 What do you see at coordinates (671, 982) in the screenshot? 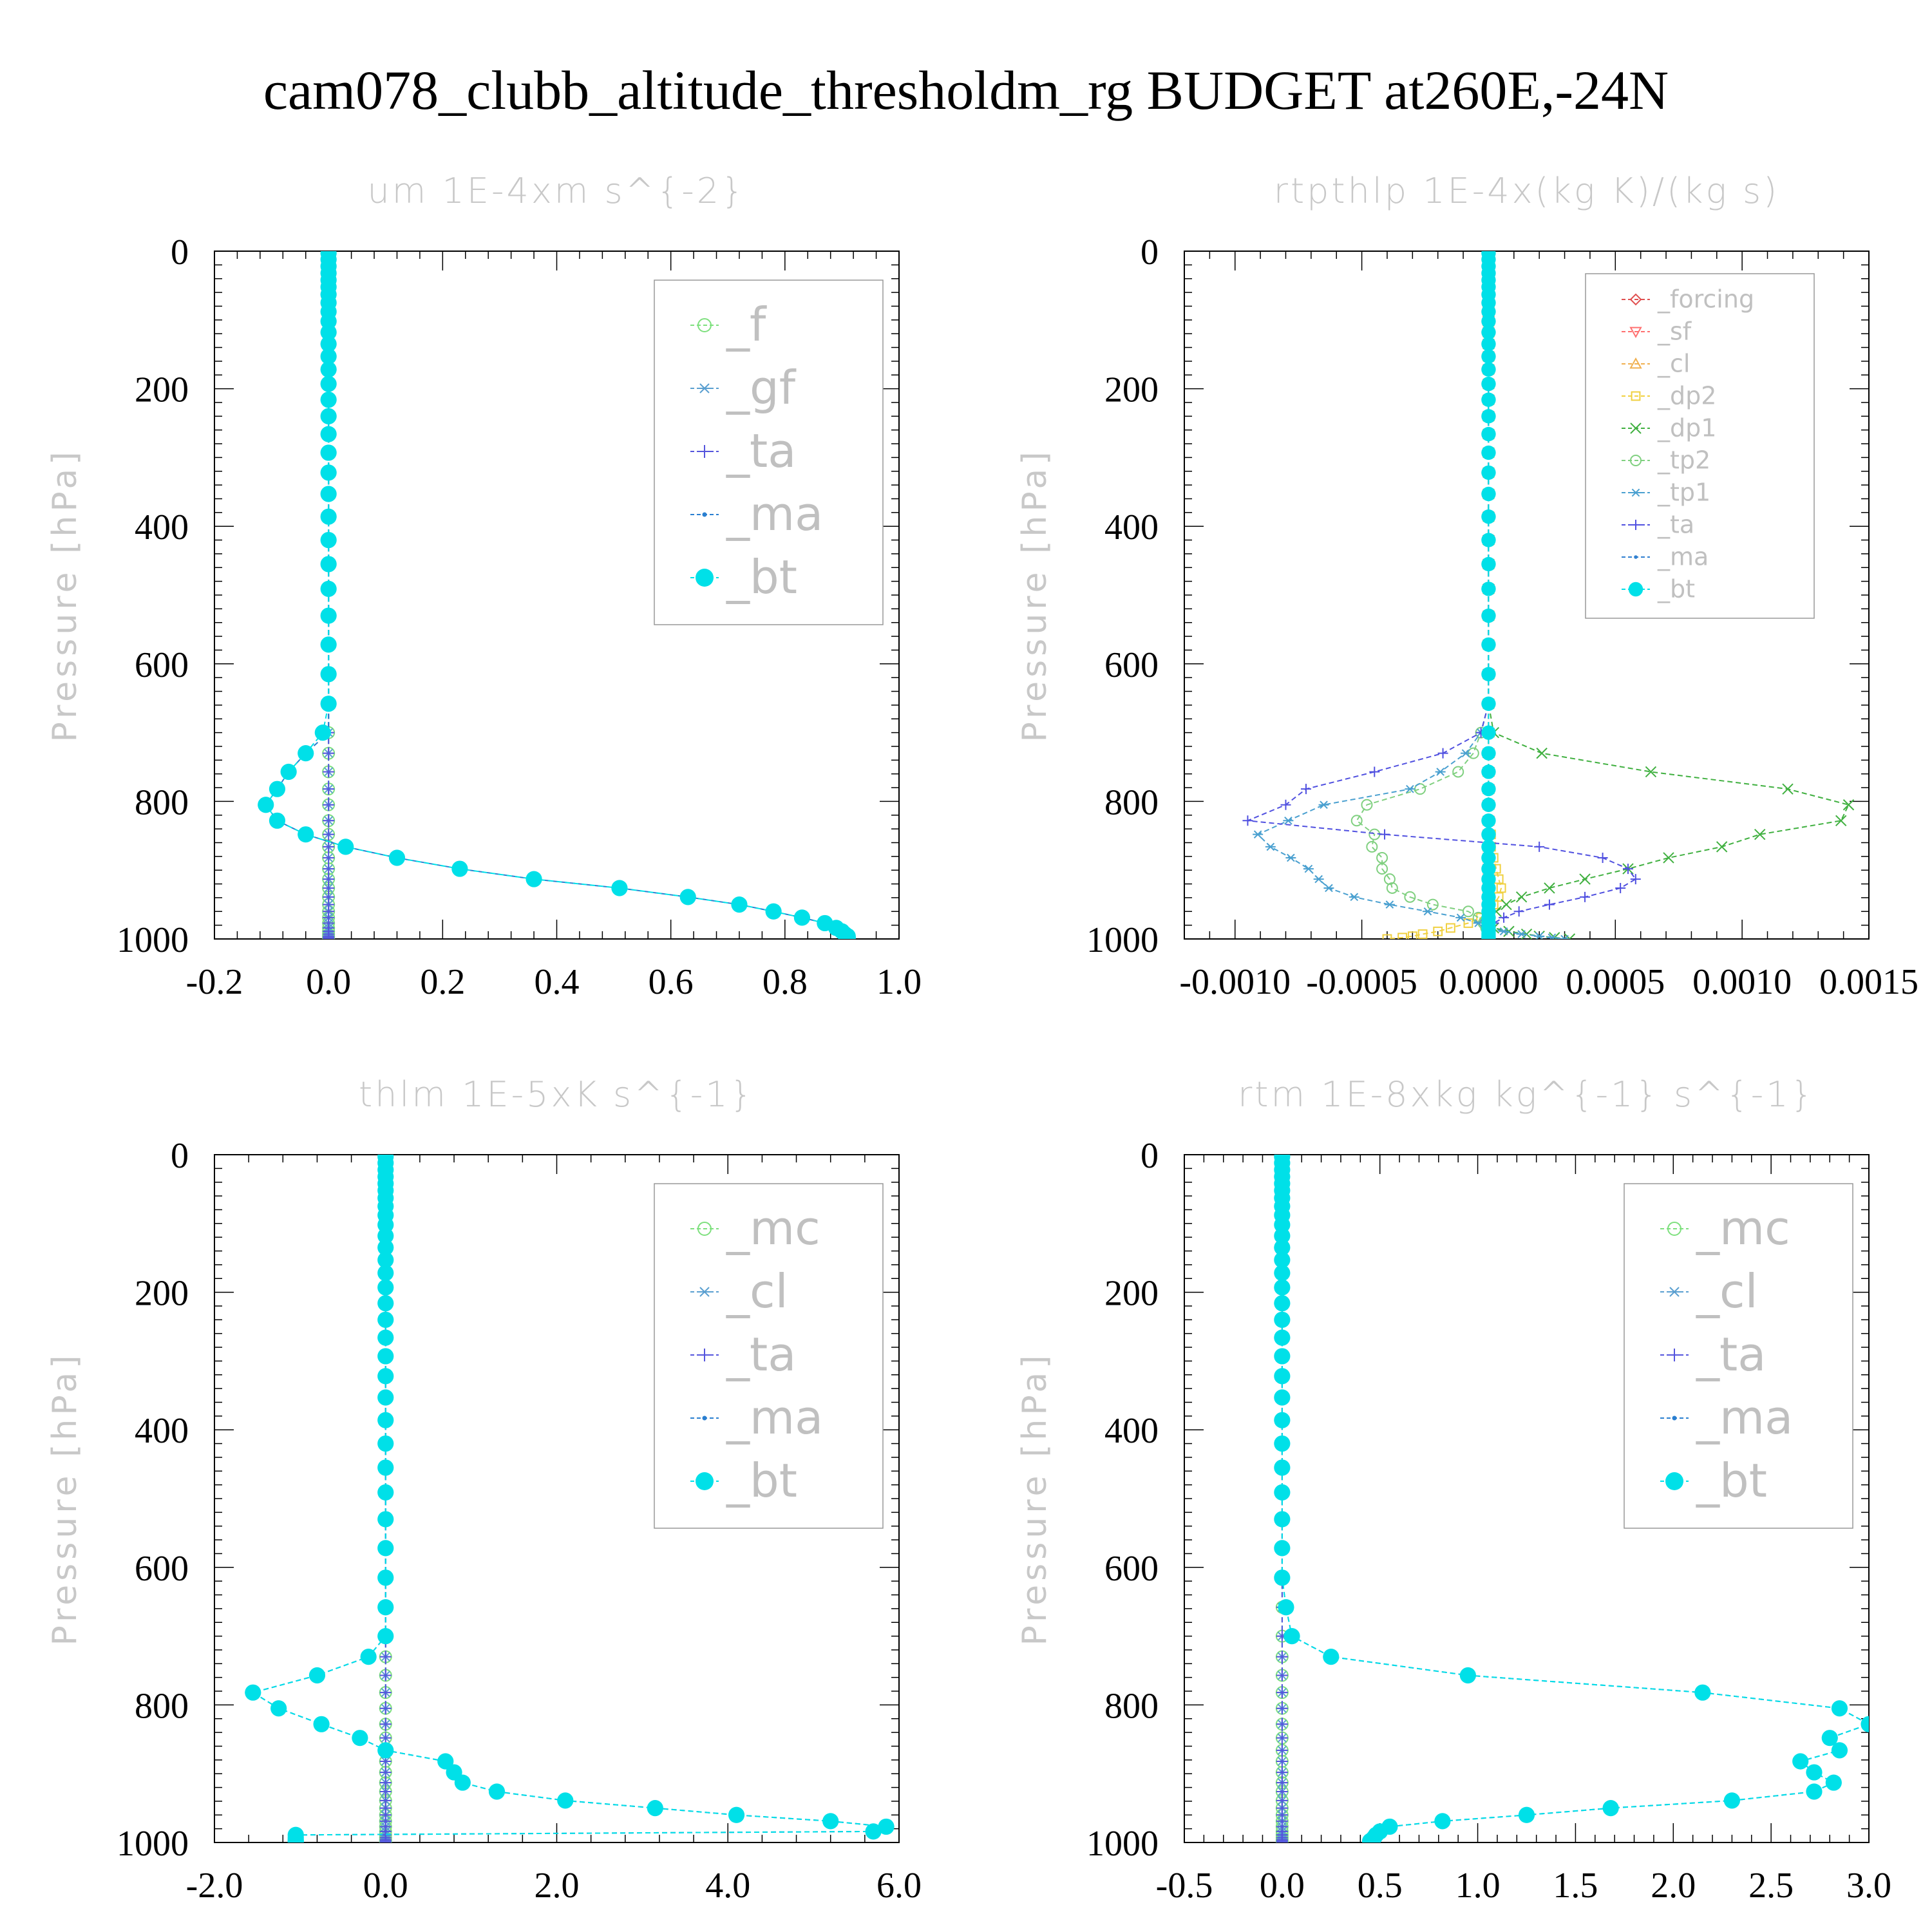
I see `x-tick-label: 0.6` at bounding box center [671, 982].